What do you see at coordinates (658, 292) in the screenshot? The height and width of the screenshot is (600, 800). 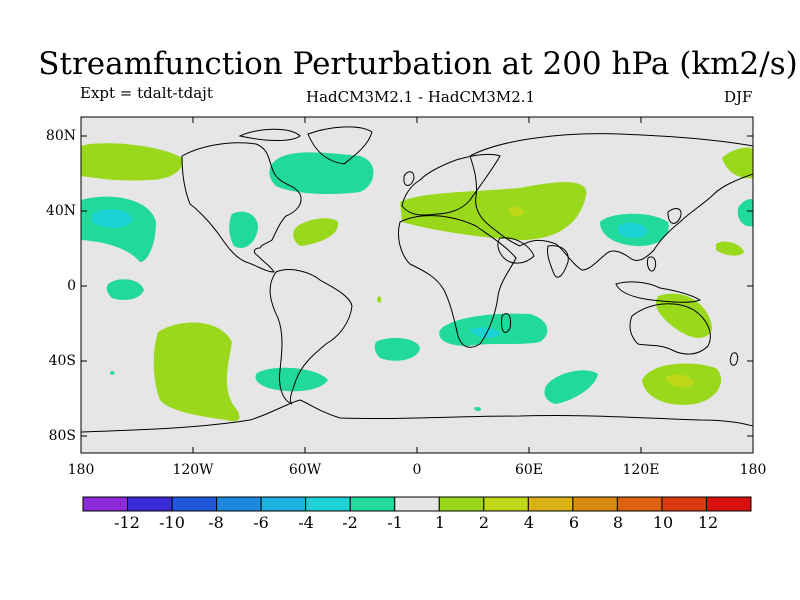 I see `coastline-indonesia` at bounding box center [658, 292].